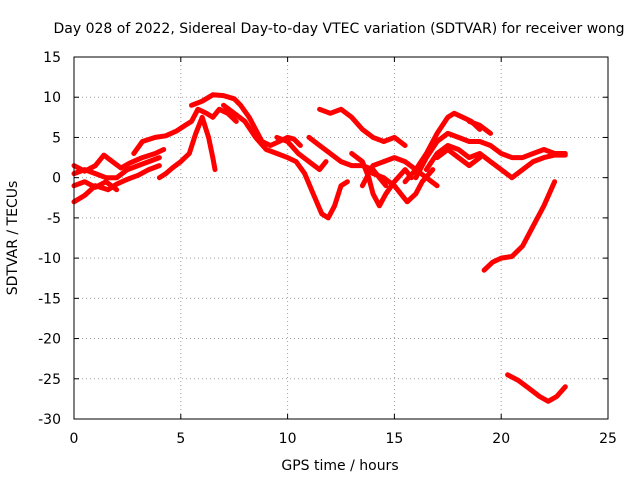 This screenshot has width=640, height=480. Describe the element at coordinates (74, 439) in the screenshot. I see `x-tick-label: 0` at that location.